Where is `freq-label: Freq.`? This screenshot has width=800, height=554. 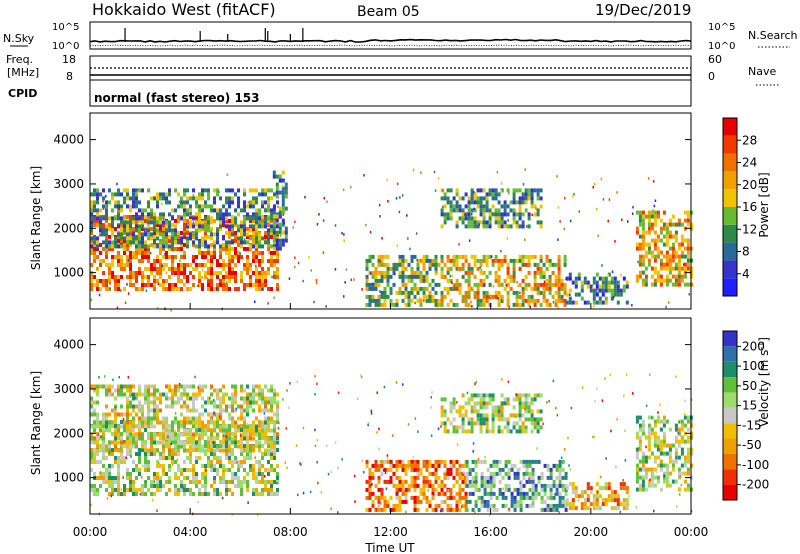
freq-label: Freq. is located at coordinates (19, 59).